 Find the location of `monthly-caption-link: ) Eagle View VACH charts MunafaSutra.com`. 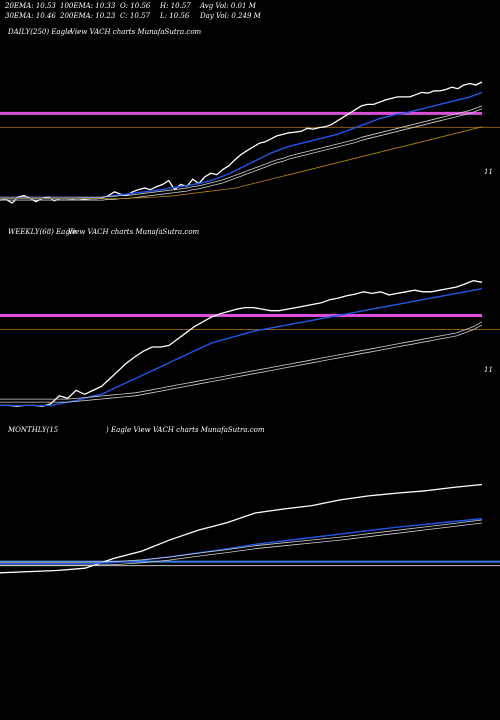

monthly-caption-link: ) Eagle View VACH charts MunafaSutra.com is located at coordinates (185, 430).